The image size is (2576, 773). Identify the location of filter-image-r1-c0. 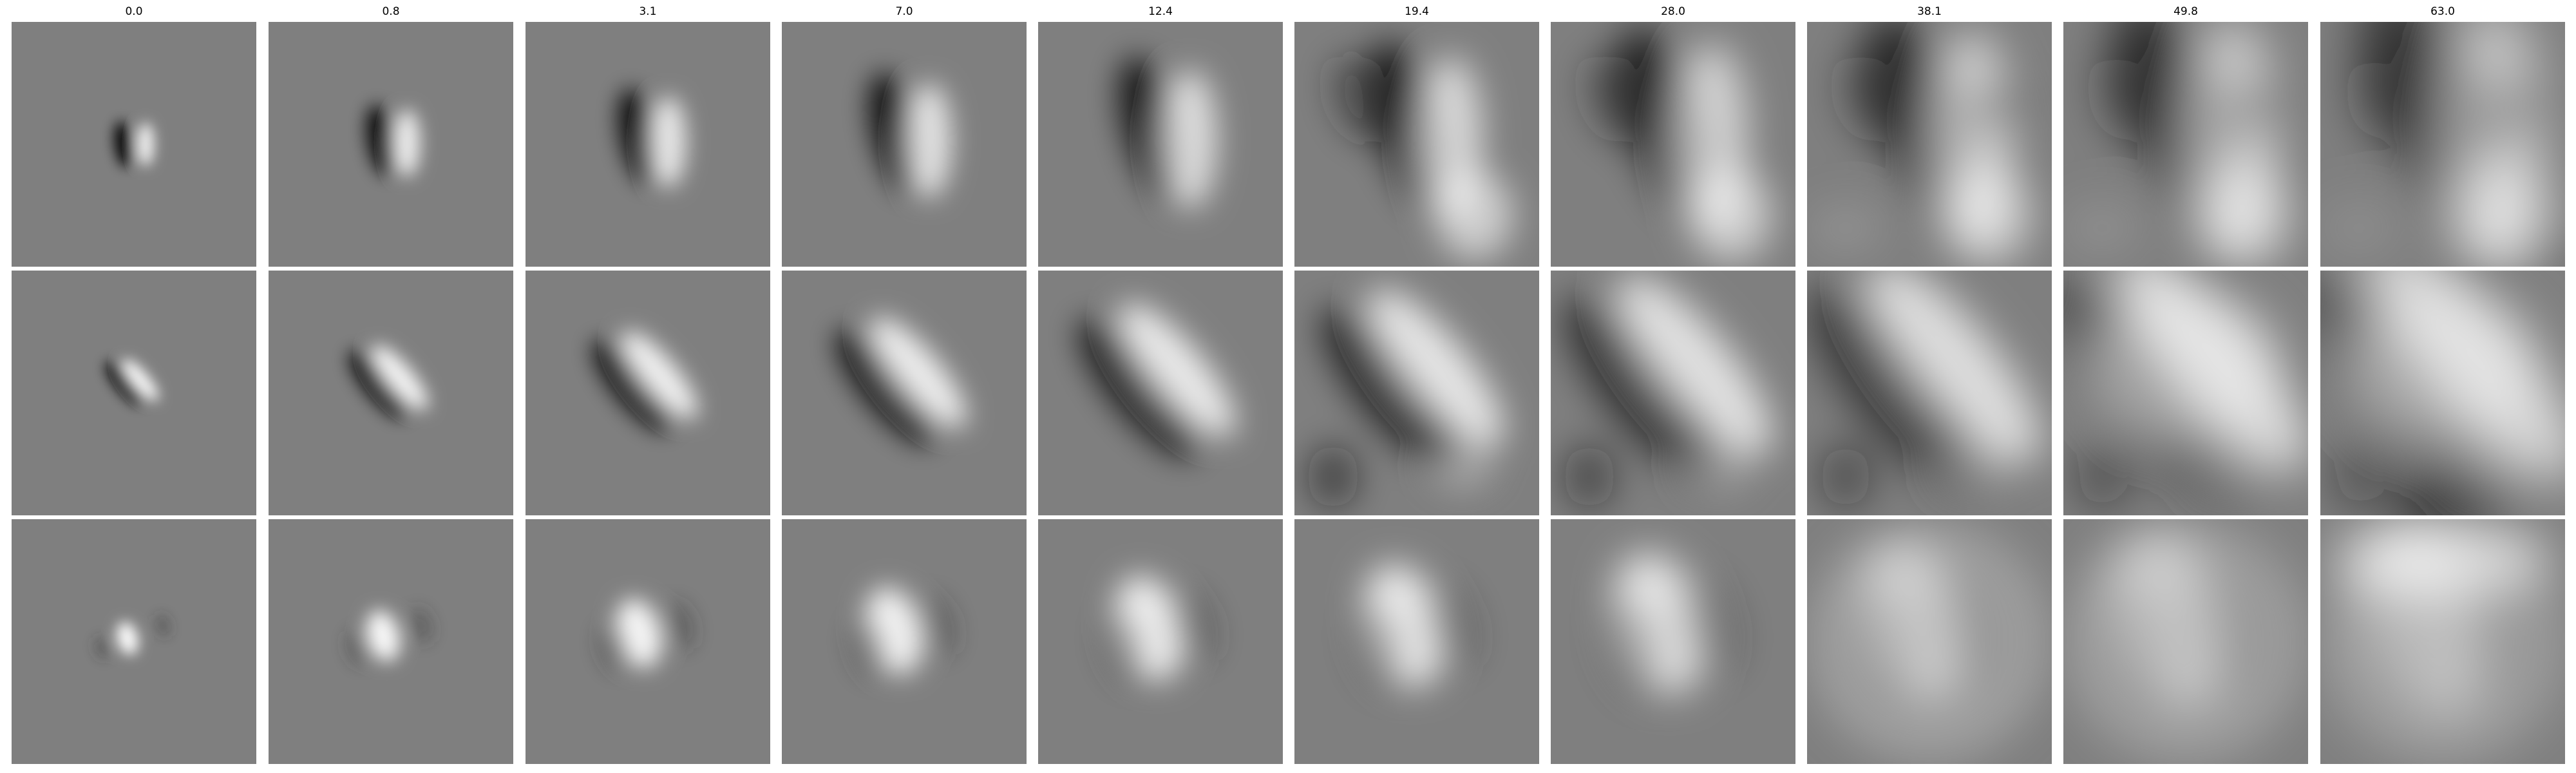
(134, 393).